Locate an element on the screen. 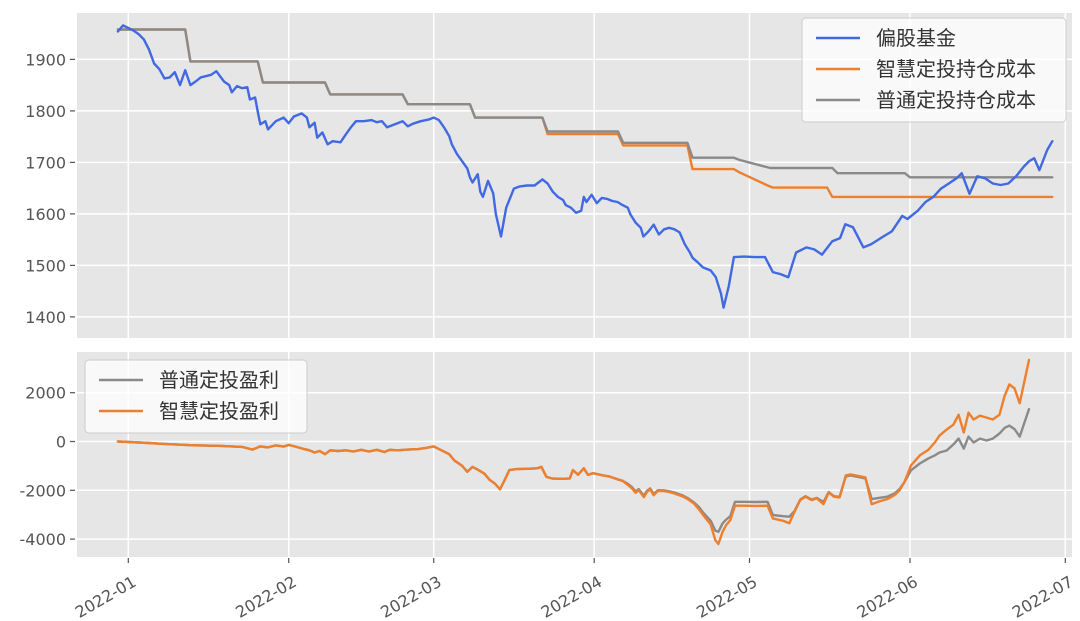 This screenshot has width=1080, height=621. y-tick-label: 2000 is located at coordinates (45, 393).